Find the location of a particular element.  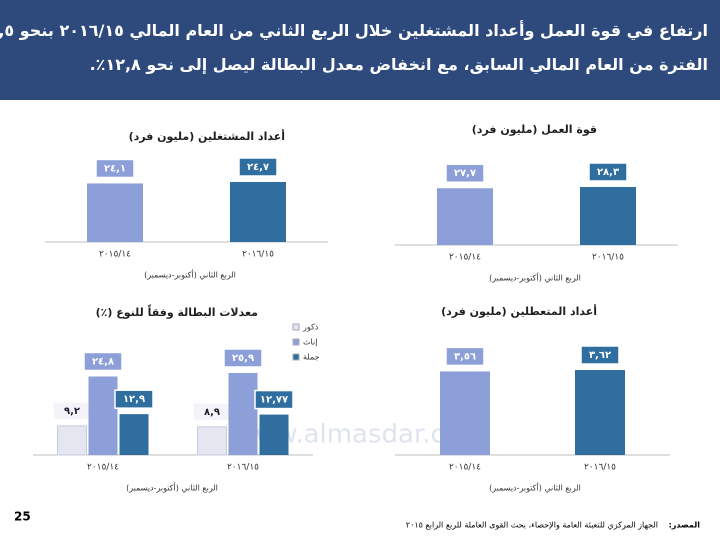

source-label: المصدر: is located at coordinates (685, 525).